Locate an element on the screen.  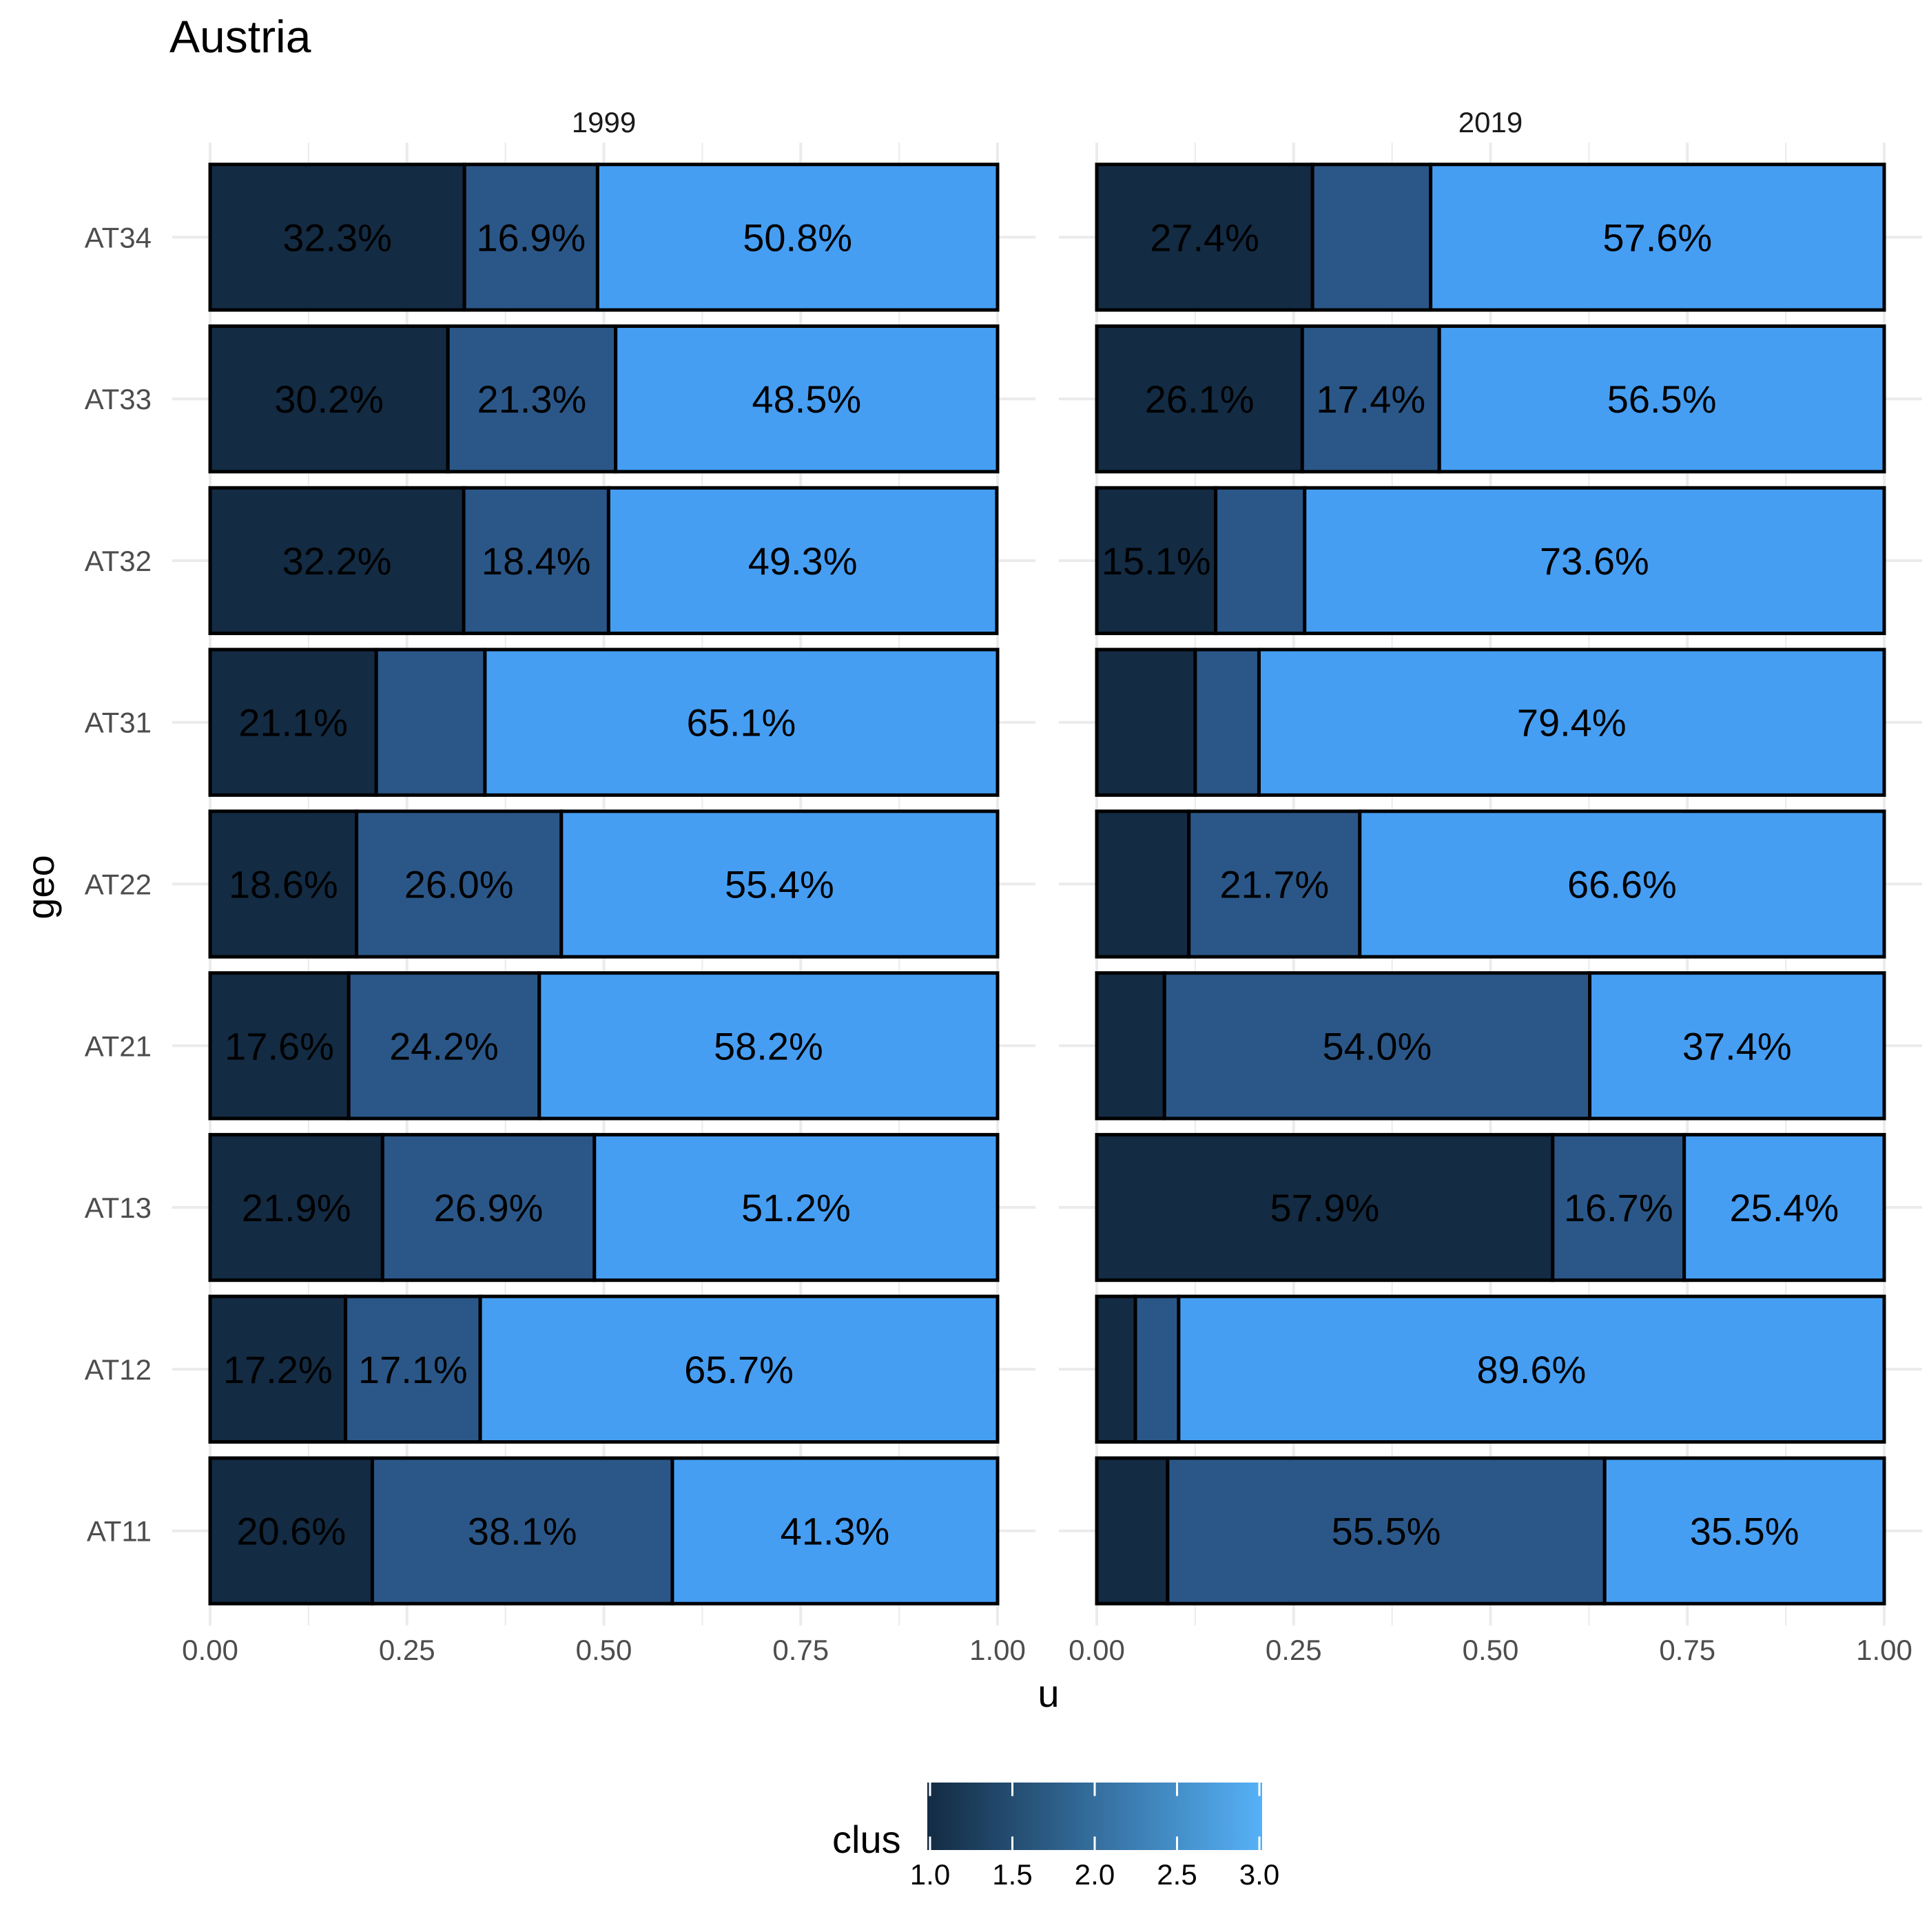
legend-tick-label: 2.5 is located at coordinates (1177, 1874).